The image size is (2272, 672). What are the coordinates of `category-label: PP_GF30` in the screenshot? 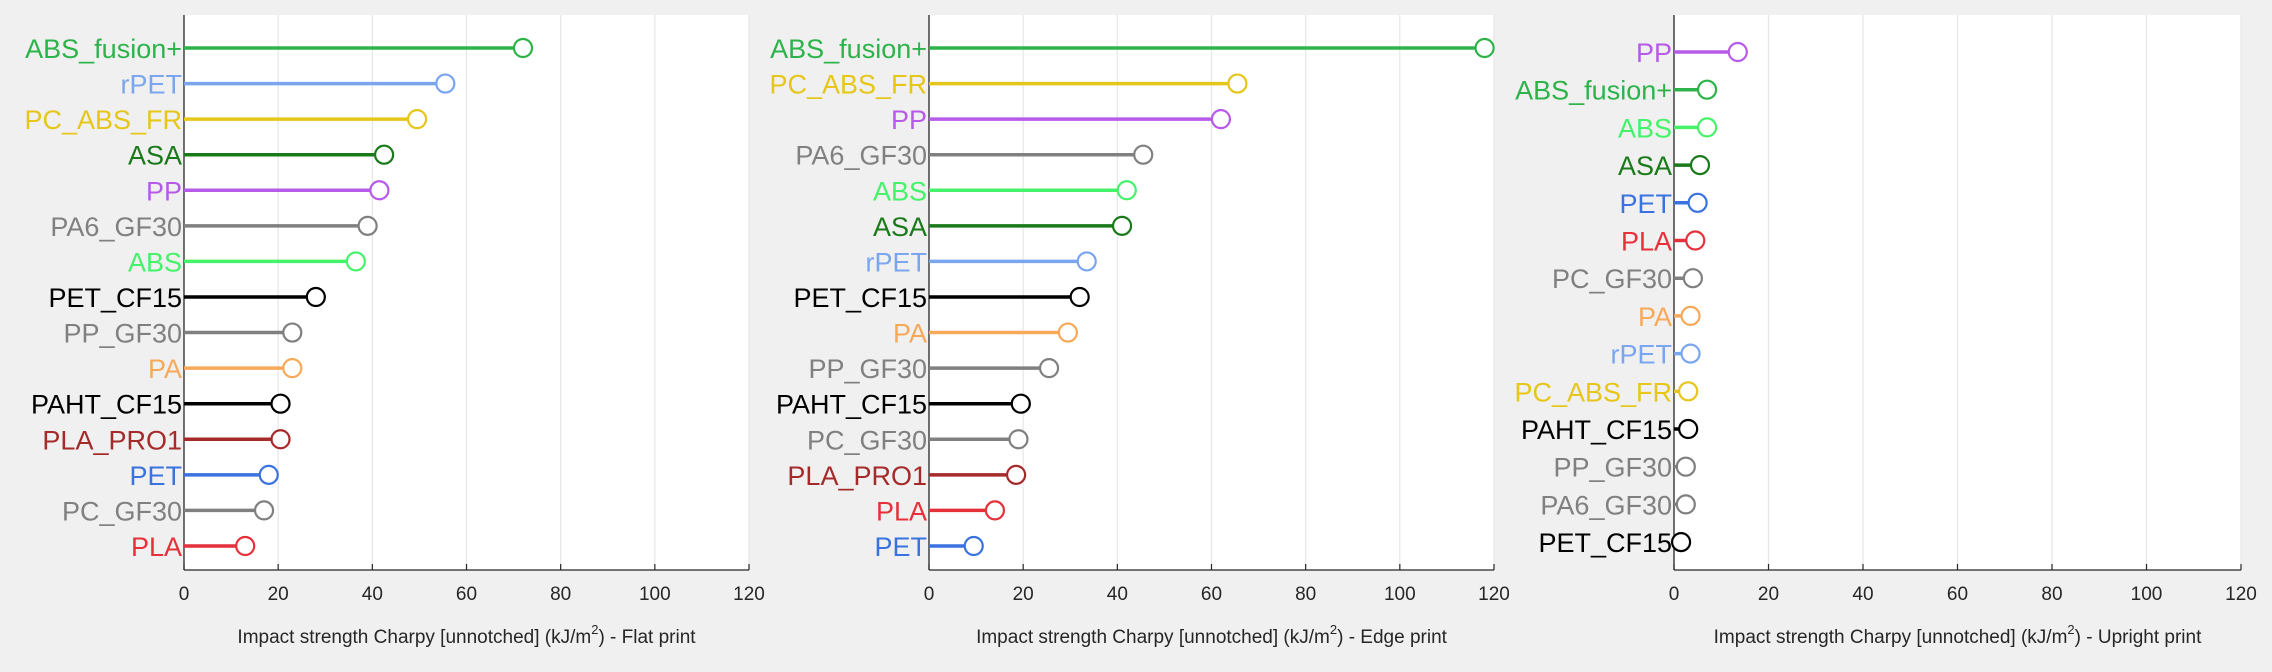 It's located at (122, 334).